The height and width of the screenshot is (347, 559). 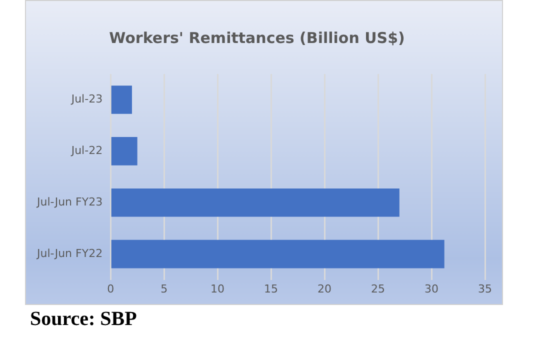 I want to click on chart-title: Workers' Remittances (Billion US$), so click(x=257, y=37).